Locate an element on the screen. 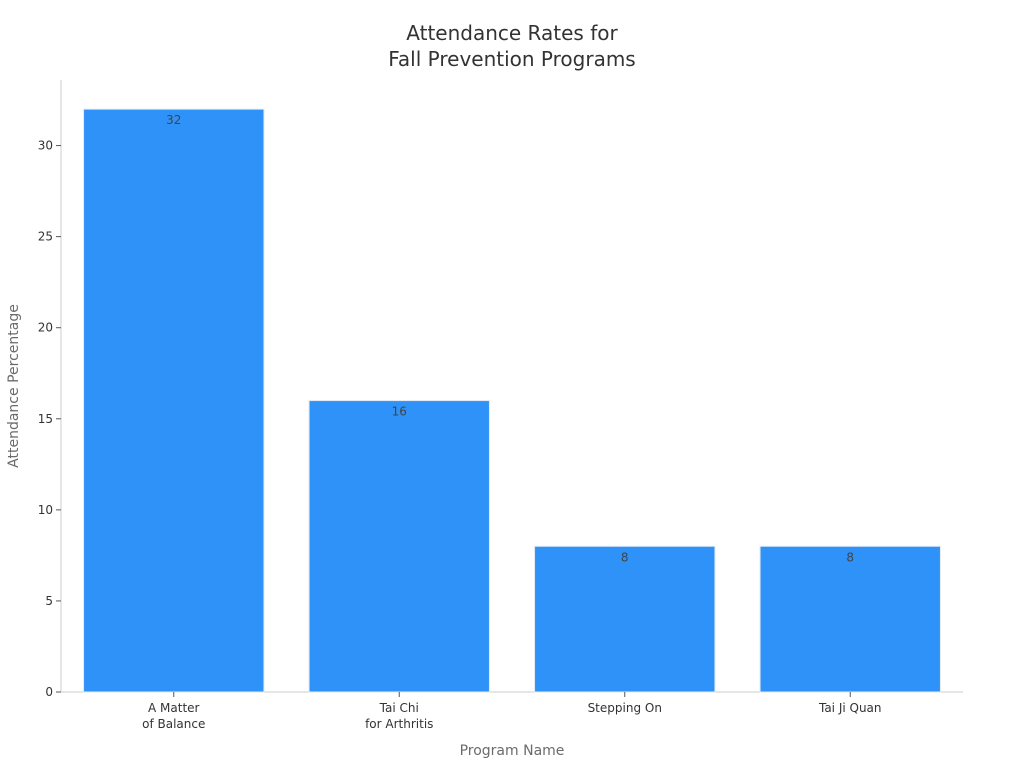 The image size is (1024, 768). chart-title-line-2: Fall Prevention Programs is located at coordinates (511, 59).